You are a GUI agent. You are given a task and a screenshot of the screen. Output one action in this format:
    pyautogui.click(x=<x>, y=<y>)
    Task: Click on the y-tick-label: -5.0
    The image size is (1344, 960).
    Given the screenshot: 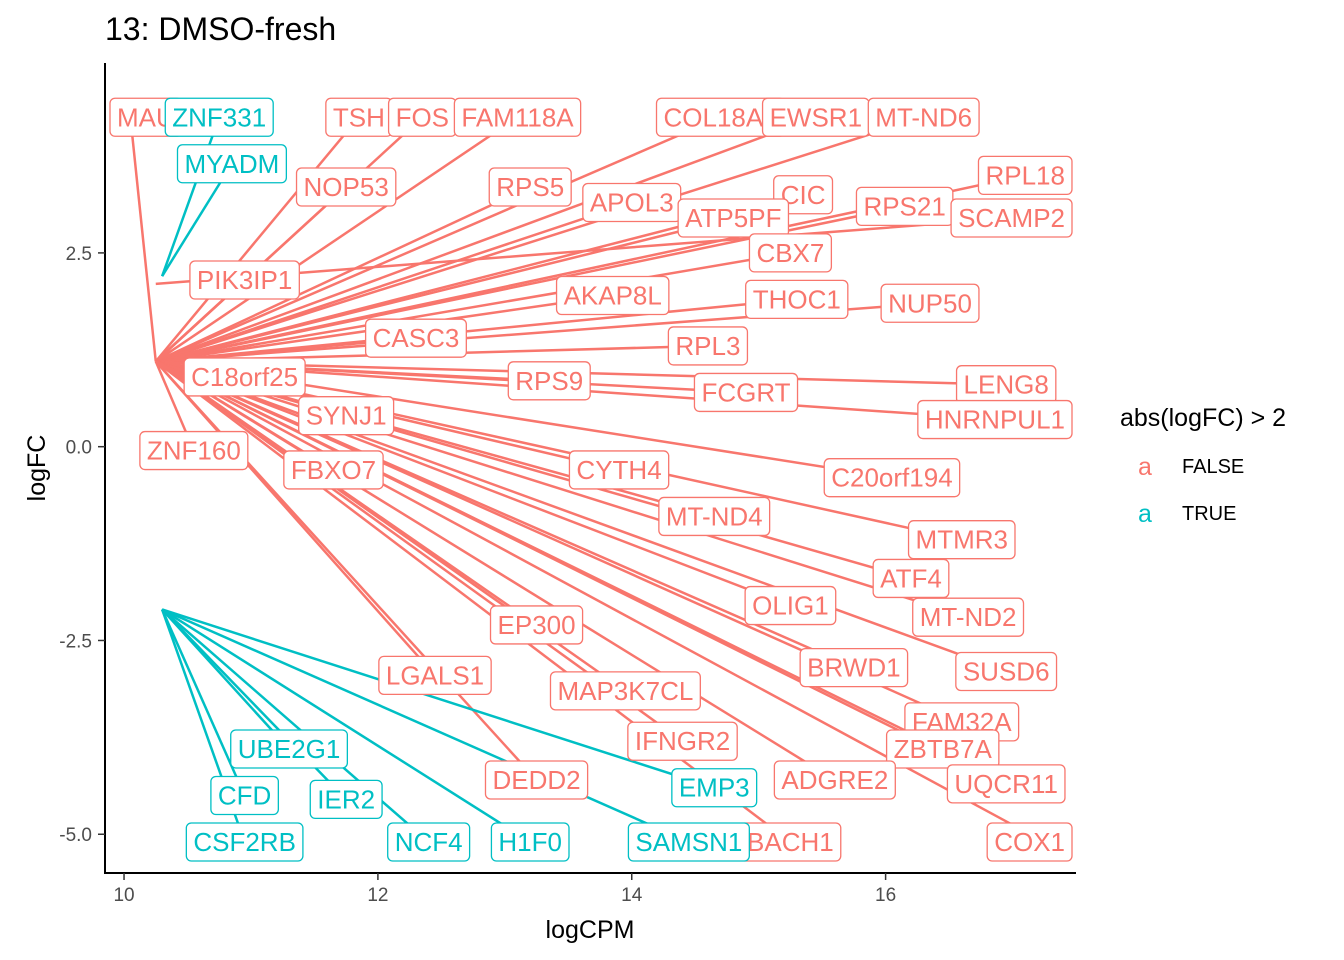 What is the action you would take?
    pyautogui.click(x=75, y=835)
    